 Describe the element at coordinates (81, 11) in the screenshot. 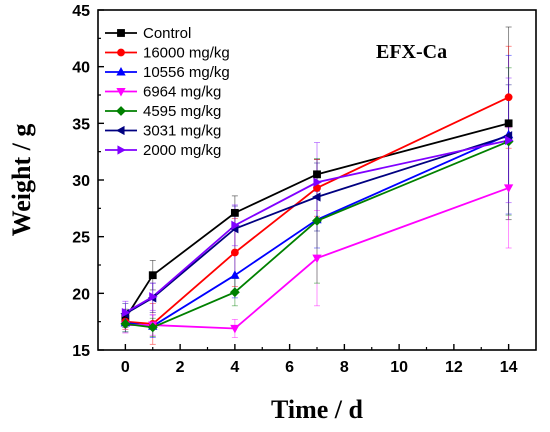

I see `y-tick-label-45: 45` at that location.